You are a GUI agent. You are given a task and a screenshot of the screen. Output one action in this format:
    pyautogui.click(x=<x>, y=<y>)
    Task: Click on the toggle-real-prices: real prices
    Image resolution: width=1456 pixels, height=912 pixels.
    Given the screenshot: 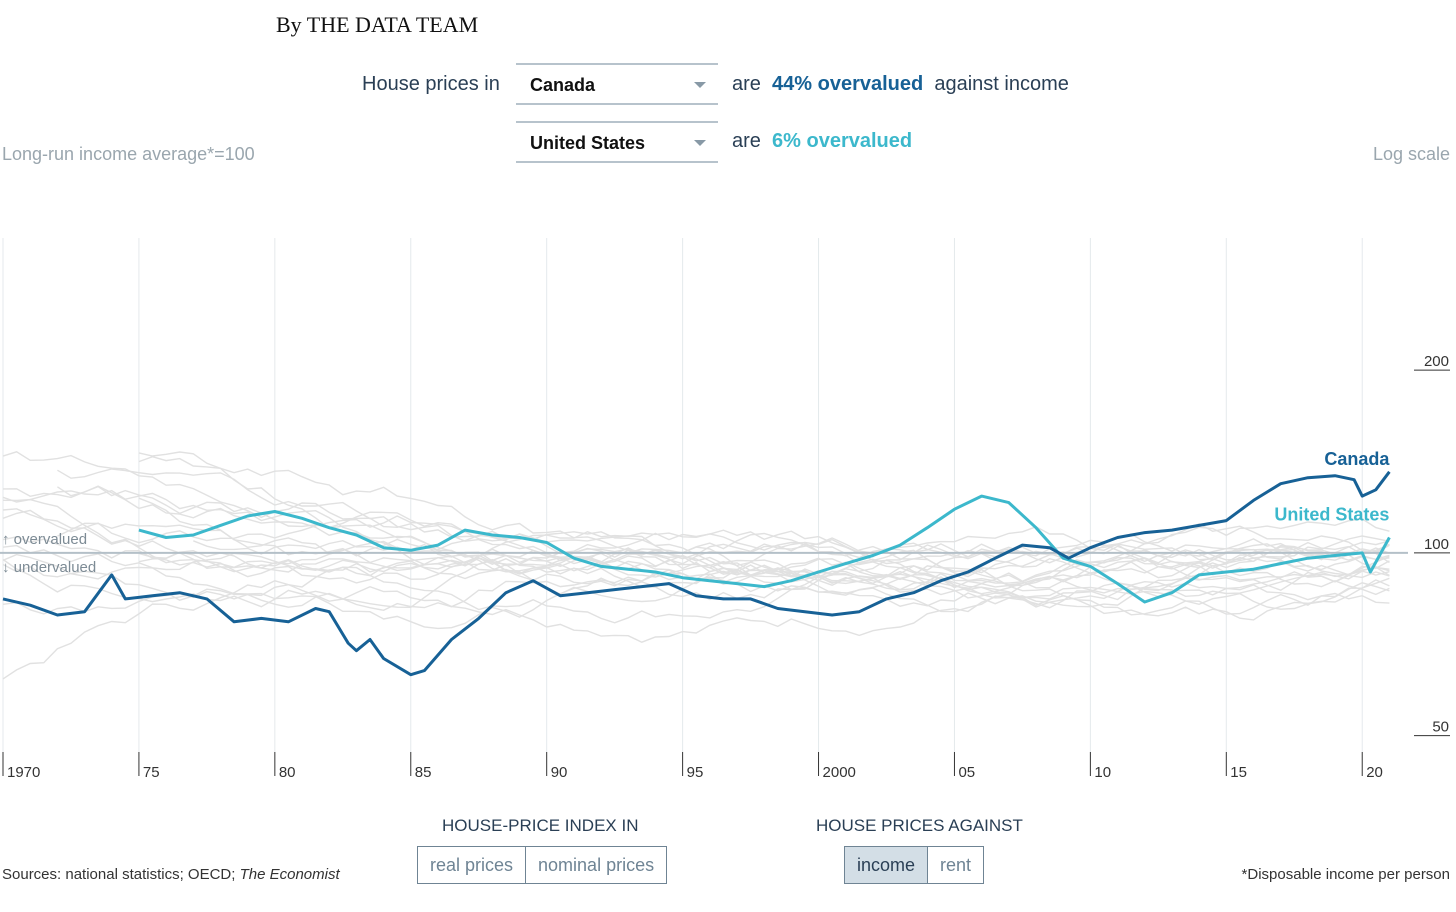 What is the action you would take?
    pyautogui.click(x=472, y=865)
    